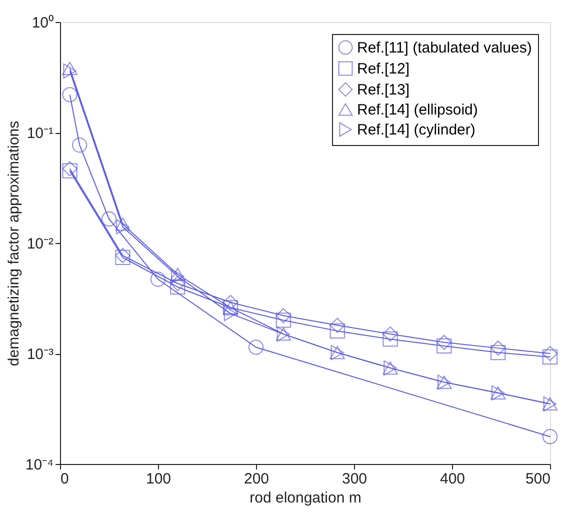 This screenshot has height=520, width=585. I want to click on y-tick-label: 10⁻⁴, so click(39, 465).